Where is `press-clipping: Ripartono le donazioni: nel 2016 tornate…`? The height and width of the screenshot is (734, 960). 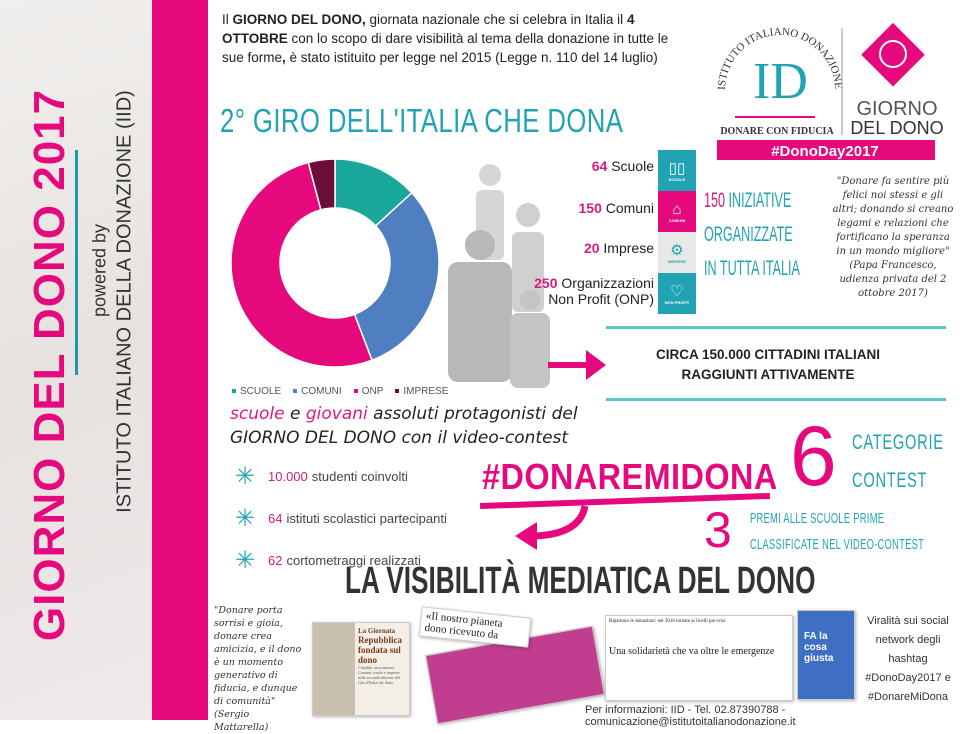
press-clipping: Ripartono le donazioni: nel 2016 tornate… is located at coordinates (699, 658).